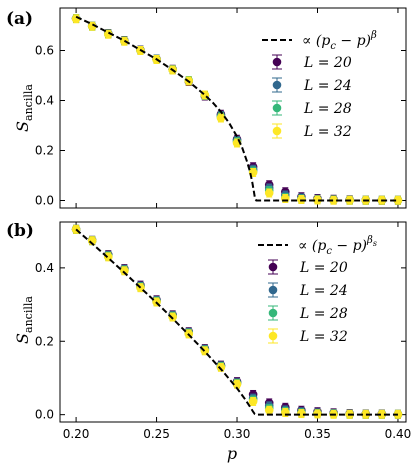  What do you see at coordinates (76, 434) in the screenshot?
I see `x-tick-label: 0.20` at bounding box center [76, 434].